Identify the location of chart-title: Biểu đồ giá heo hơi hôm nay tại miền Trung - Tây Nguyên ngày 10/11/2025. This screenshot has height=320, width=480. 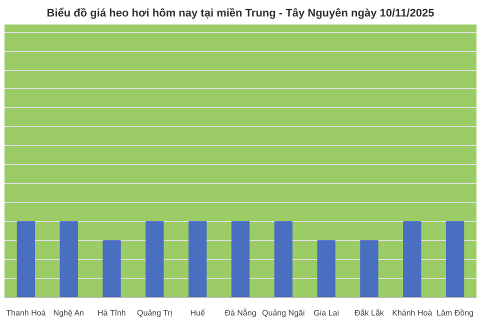
(240, 14).